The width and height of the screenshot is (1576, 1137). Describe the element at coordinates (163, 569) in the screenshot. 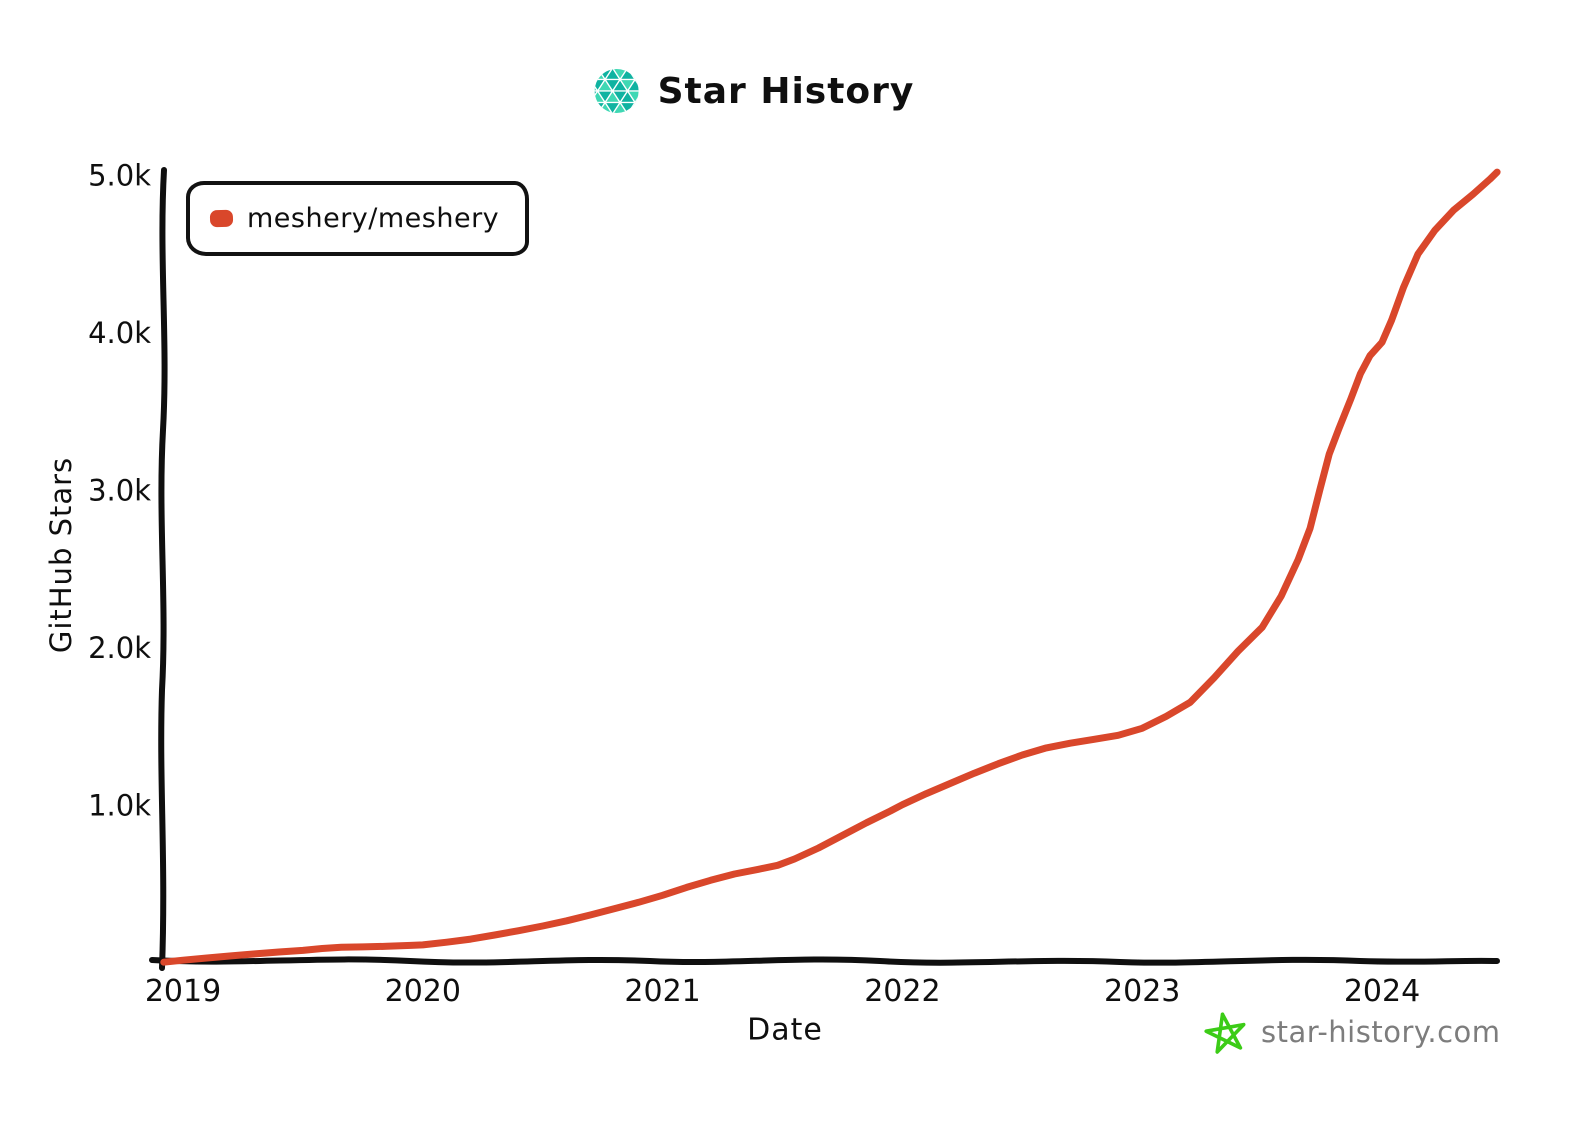

I see `y-axis-line` at that location.